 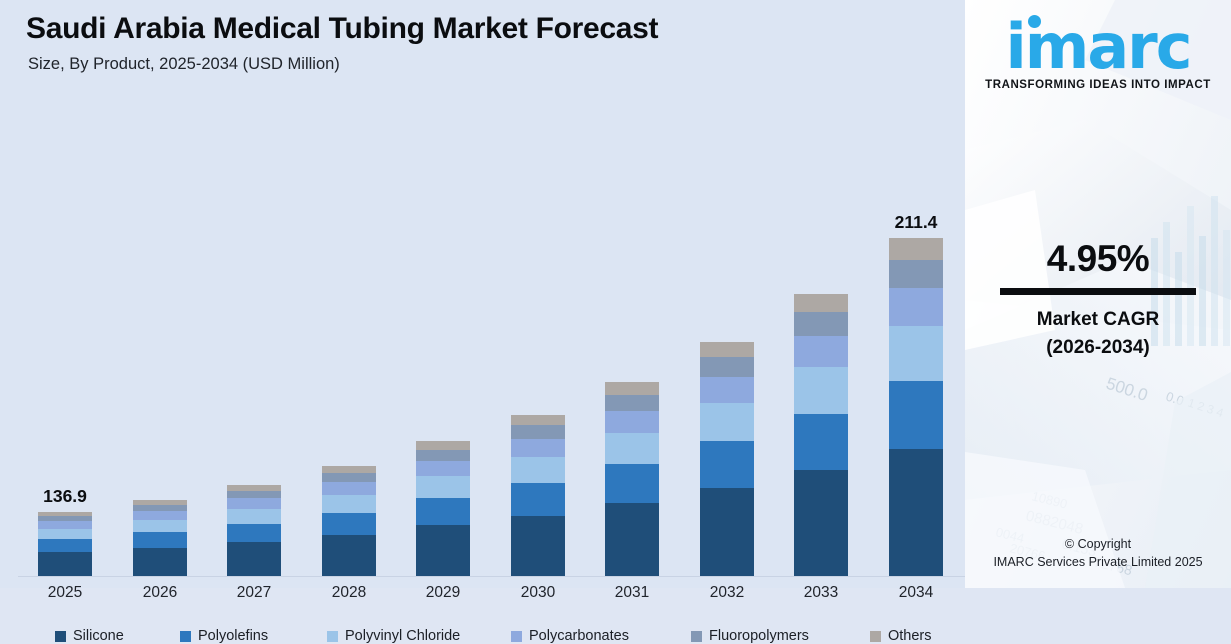 I want to click on legend-item-polyolefins: Polyolefins, so click(x=224, y=636).